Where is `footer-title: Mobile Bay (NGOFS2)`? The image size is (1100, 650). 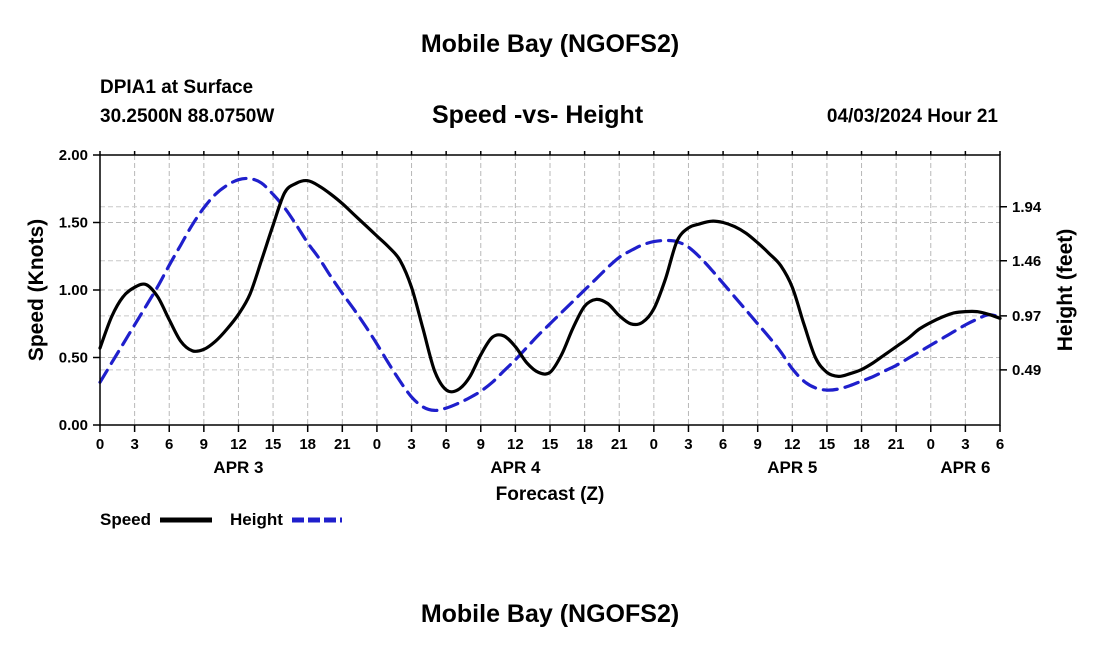 footer-title: Mobile Bay (NGOFS2) is located at coordinates (550, 614).